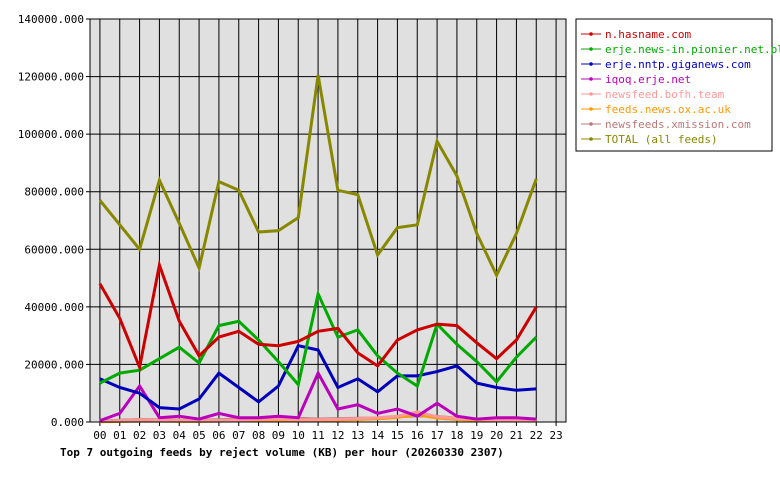  Describe the element at coordinates (238, 435) in the screenshot. I see `x-tick-label: 07` at that location.